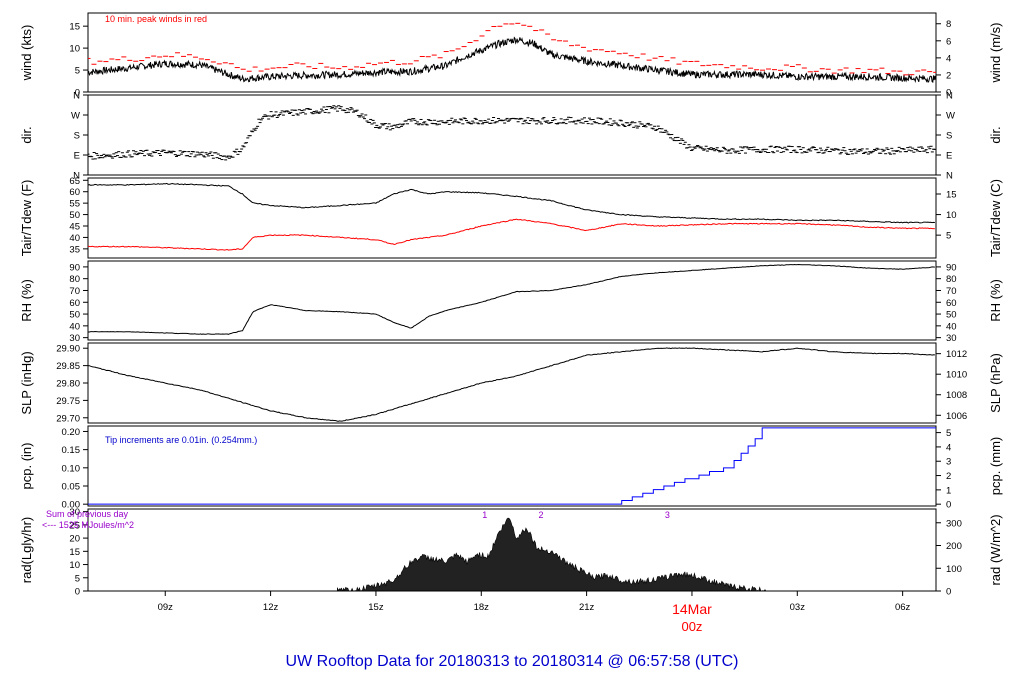 The width and height of the screenshot is (1024, 700). Describe the element at coordinates (951, 291) in the screenshot. I see `y-tick-label-right: 70` at that location.